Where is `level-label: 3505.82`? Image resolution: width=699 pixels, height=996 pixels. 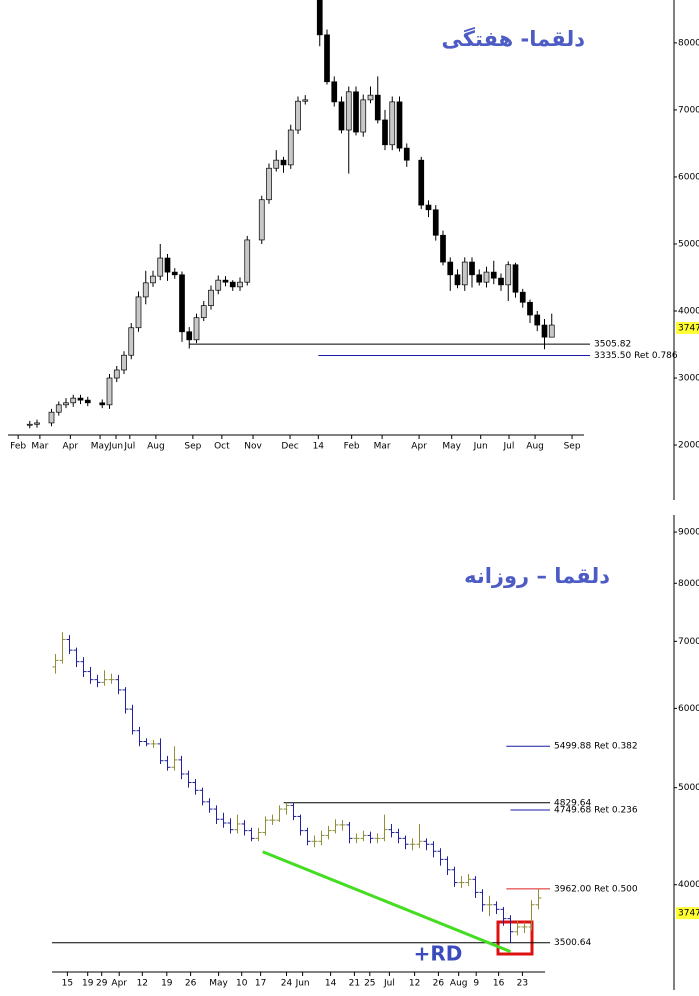
level-label: 3505.82 is located at coordinates (612, 345).